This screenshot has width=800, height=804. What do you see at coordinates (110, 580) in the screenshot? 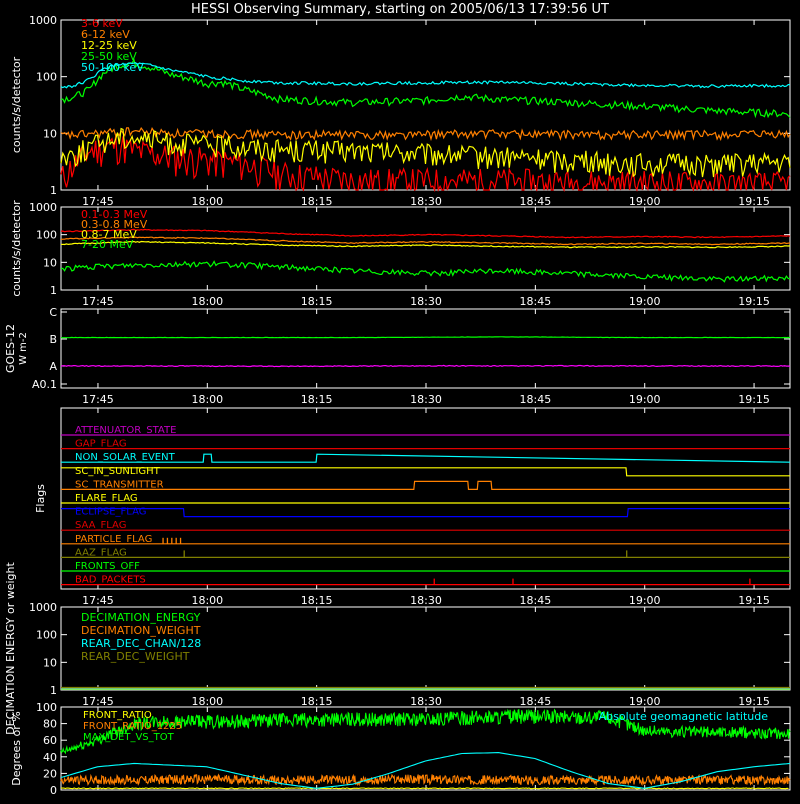
I see `flag-label: BAD_PACKETS` at bounding box center [110, 580].